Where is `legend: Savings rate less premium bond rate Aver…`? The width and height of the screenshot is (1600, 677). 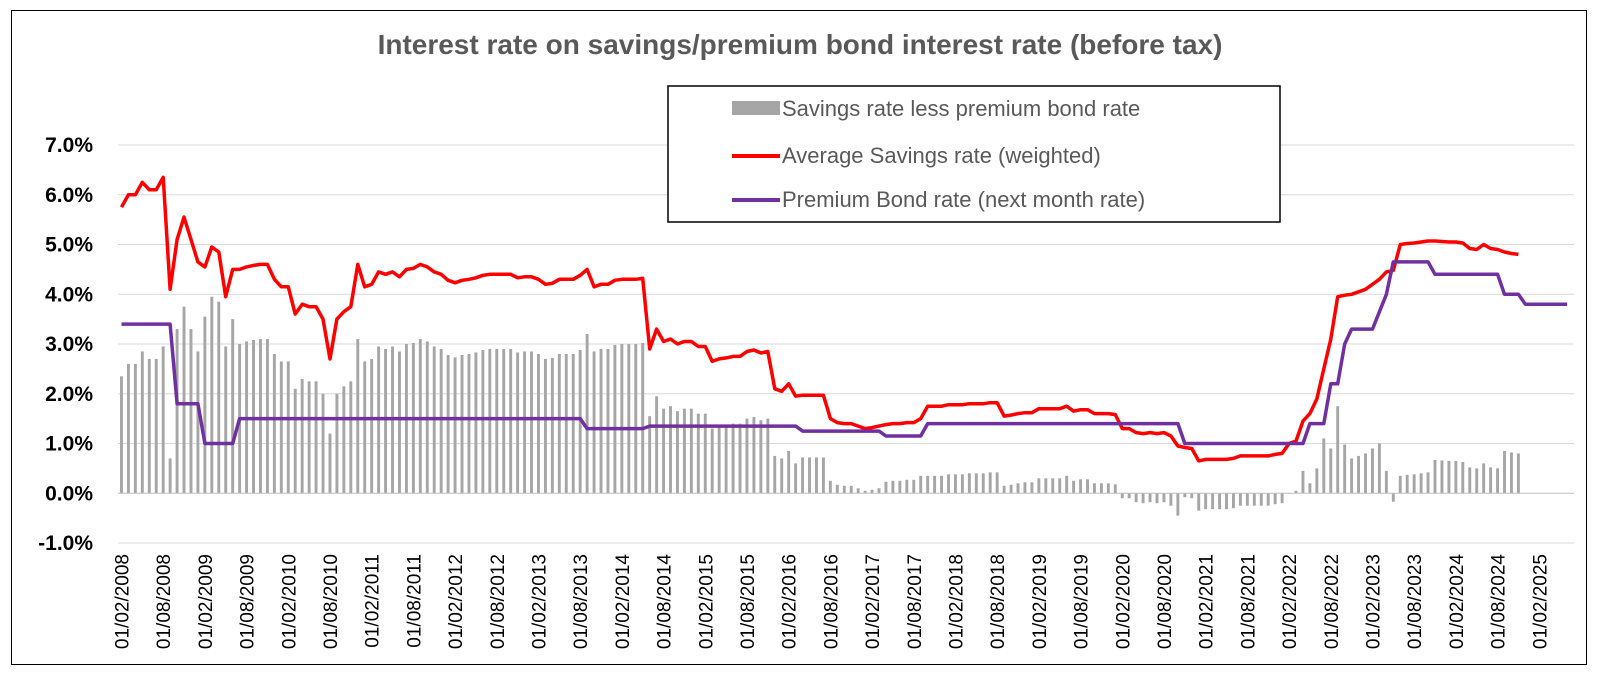
legend: Savings rate less premium bond rate Aver… is located at coordinates (974, 154).